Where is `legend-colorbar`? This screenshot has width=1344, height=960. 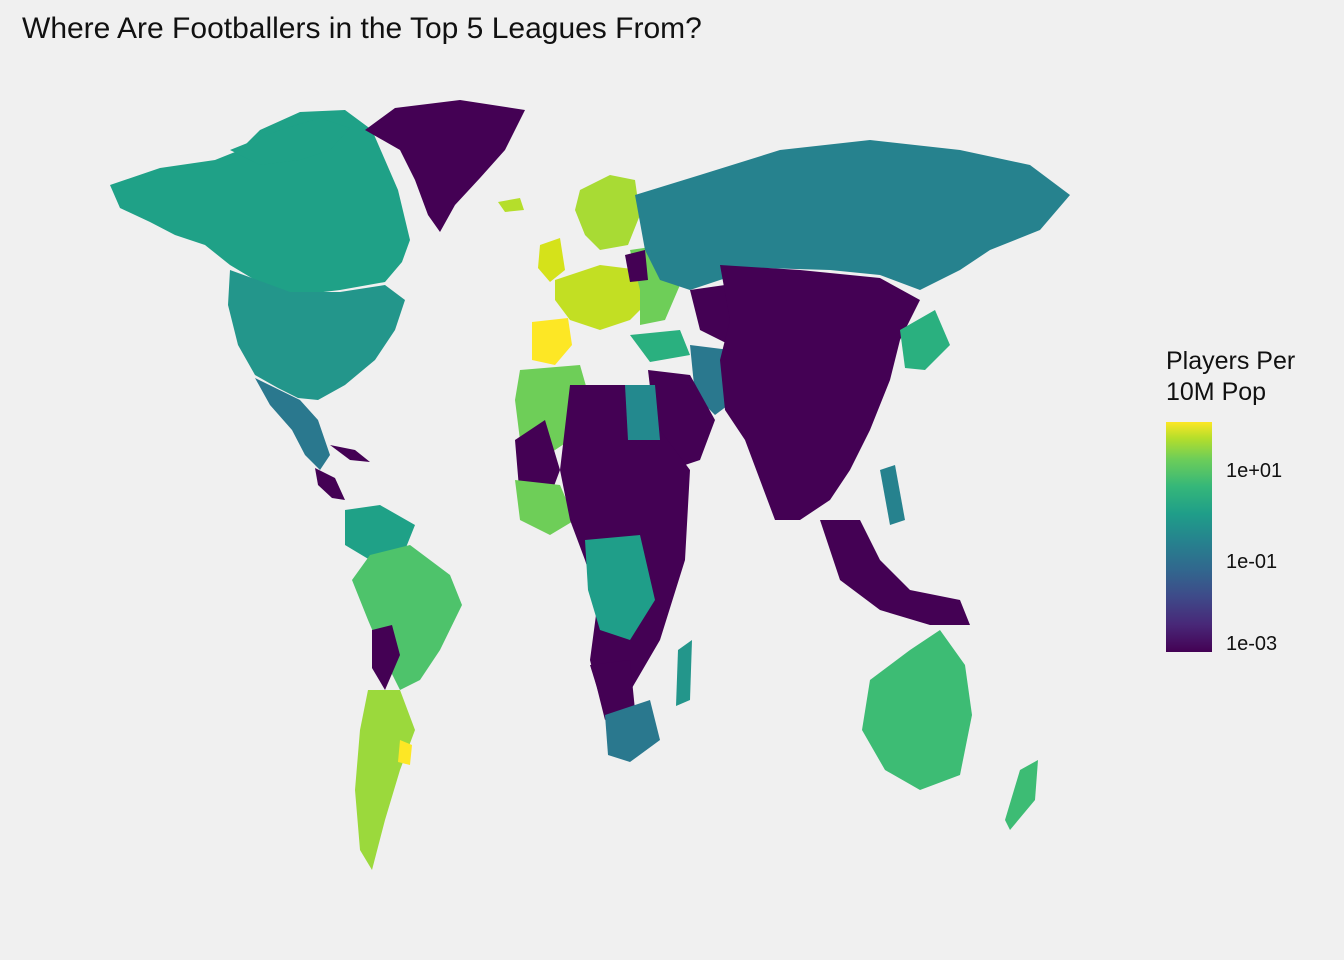 legend-colorbar is located at coordinates (1189, 537).